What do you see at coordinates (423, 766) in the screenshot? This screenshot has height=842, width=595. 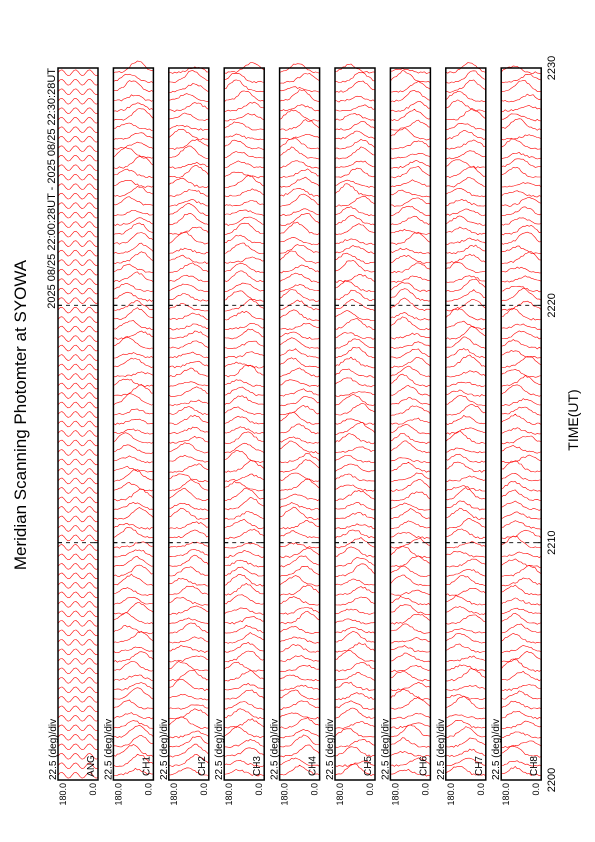 I see `y-axis-label: CH6` at bounding box center [423, 766].